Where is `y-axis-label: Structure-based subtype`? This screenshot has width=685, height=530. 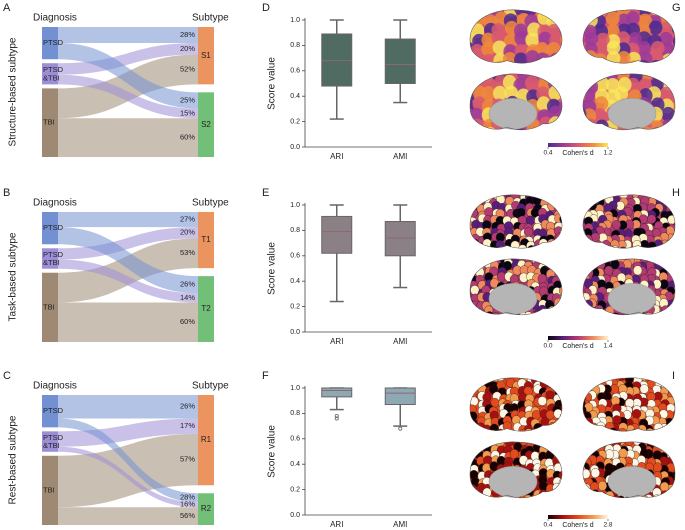 y-axis-label: Structure-based subtype is located at coordinates (13, 91).